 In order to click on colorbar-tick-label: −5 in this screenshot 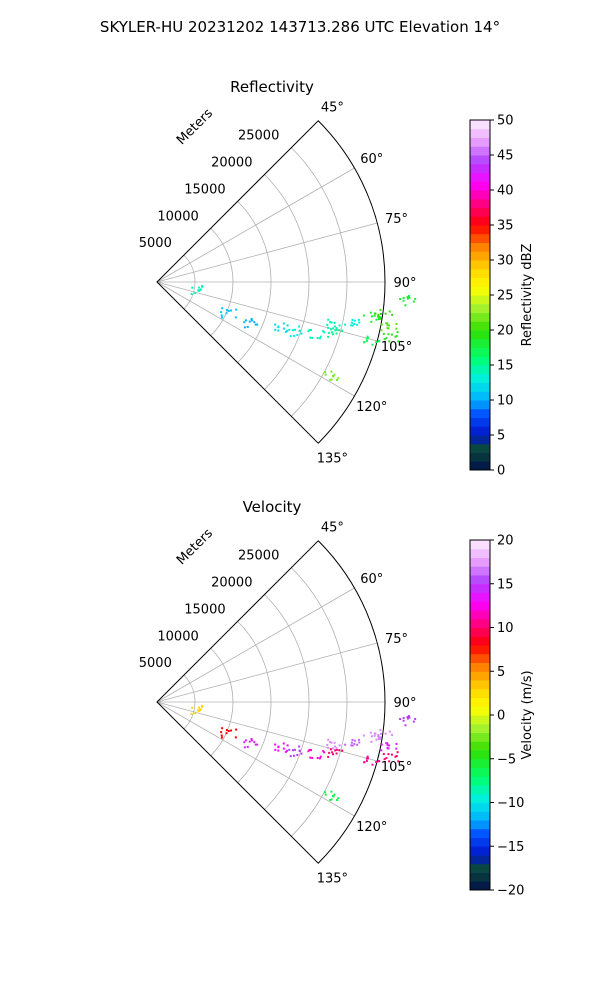, I will do `click(506, 759)`.